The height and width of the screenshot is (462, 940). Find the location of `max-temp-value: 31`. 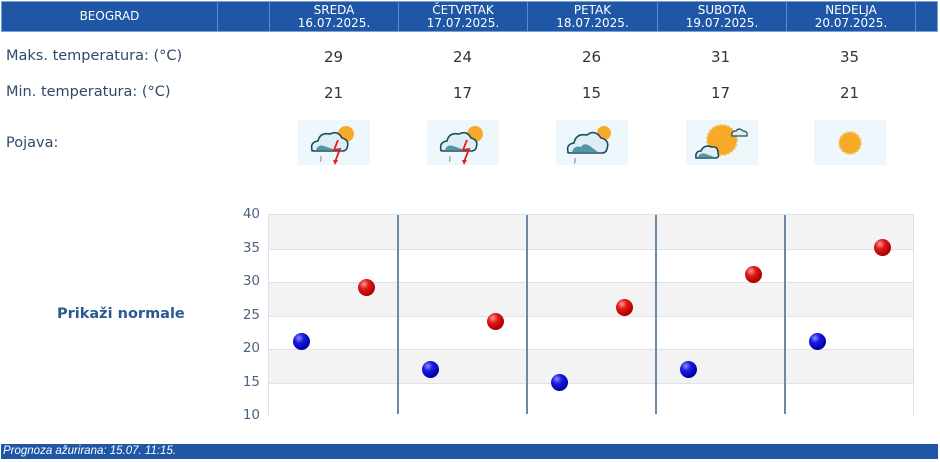

max-temp-value: 31 is located at coordinates (720, 57).